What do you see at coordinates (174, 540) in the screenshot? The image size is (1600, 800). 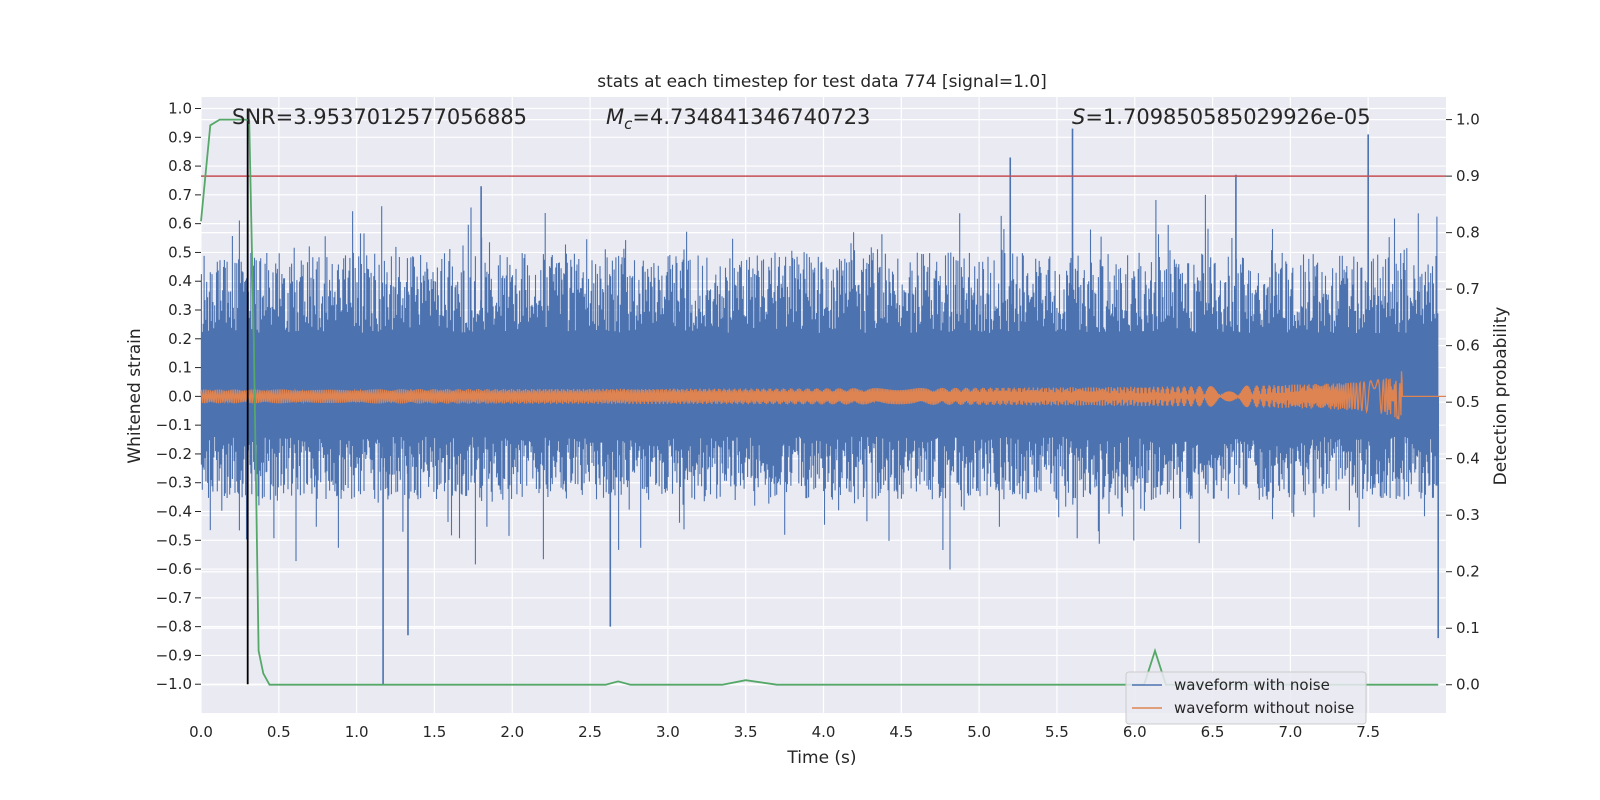 I see `y-tick-label: −0.5` at bounding box center [174, 540].